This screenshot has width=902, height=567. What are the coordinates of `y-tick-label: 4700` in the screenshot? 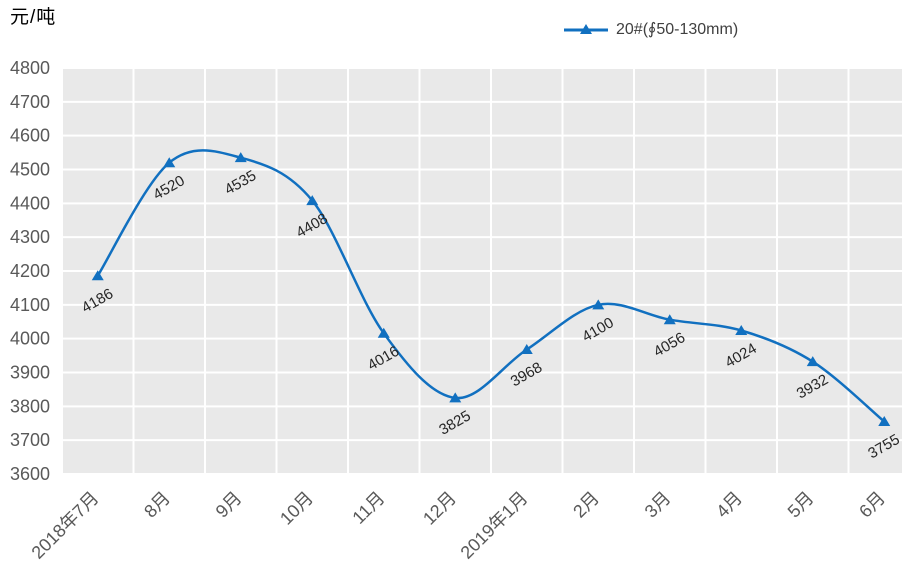 It's located at (30, 102).